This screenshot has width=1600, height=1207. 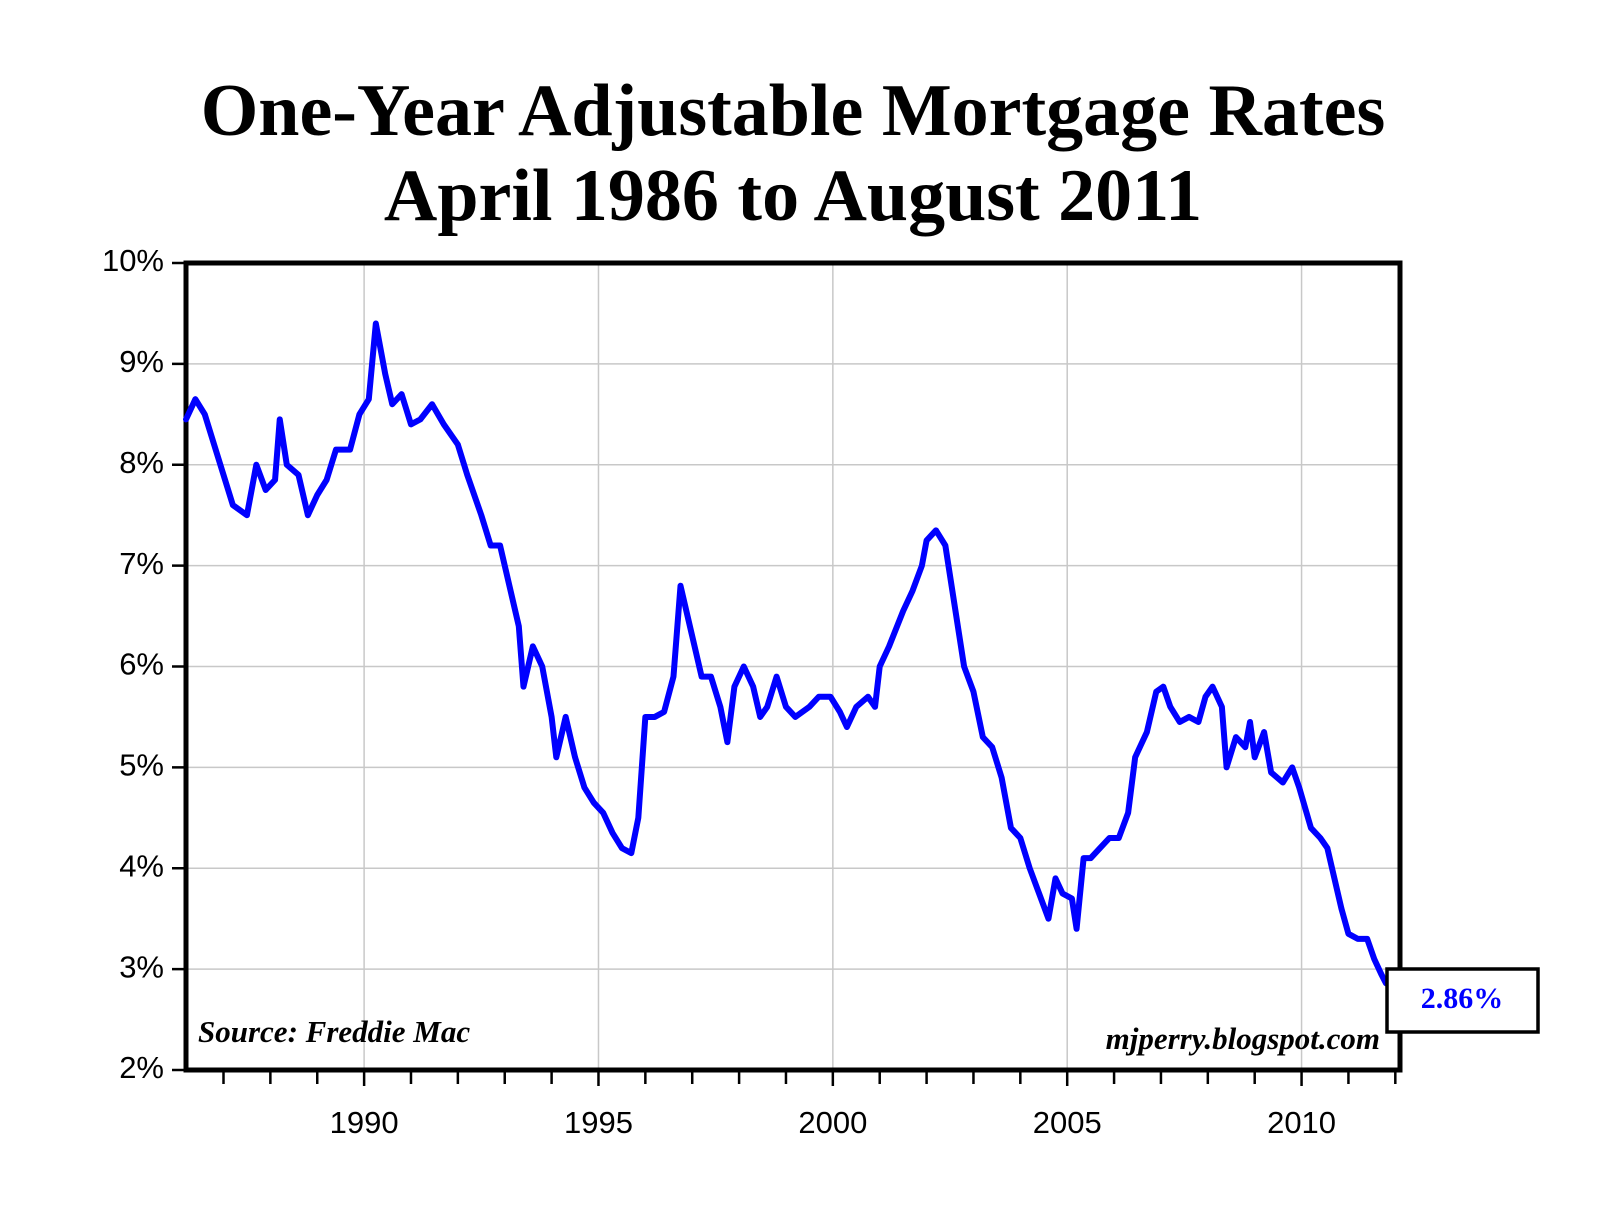 I want to click on y-tick-label: 3%, so click(x=141, y=966).